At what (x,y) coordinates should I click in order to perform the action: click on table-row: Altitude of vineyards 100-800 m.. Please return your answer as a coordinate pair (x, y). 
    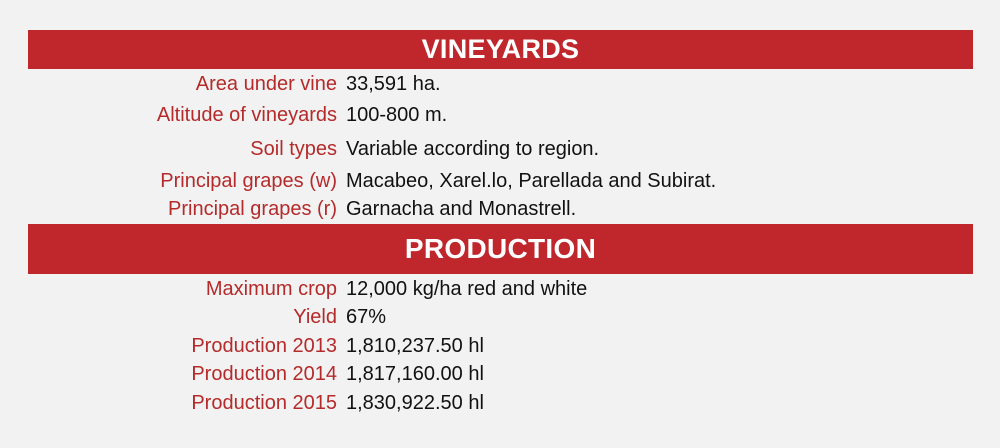
    Looking at the image, I should click on (500, 115).